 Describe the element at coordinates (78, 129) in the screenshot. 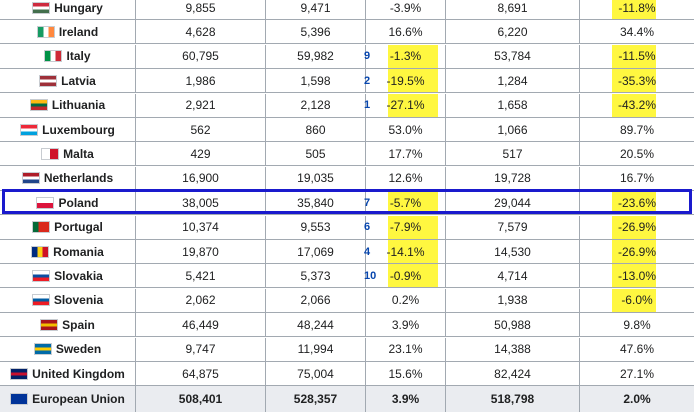

I see `country-link: Luxembourg` at that location.